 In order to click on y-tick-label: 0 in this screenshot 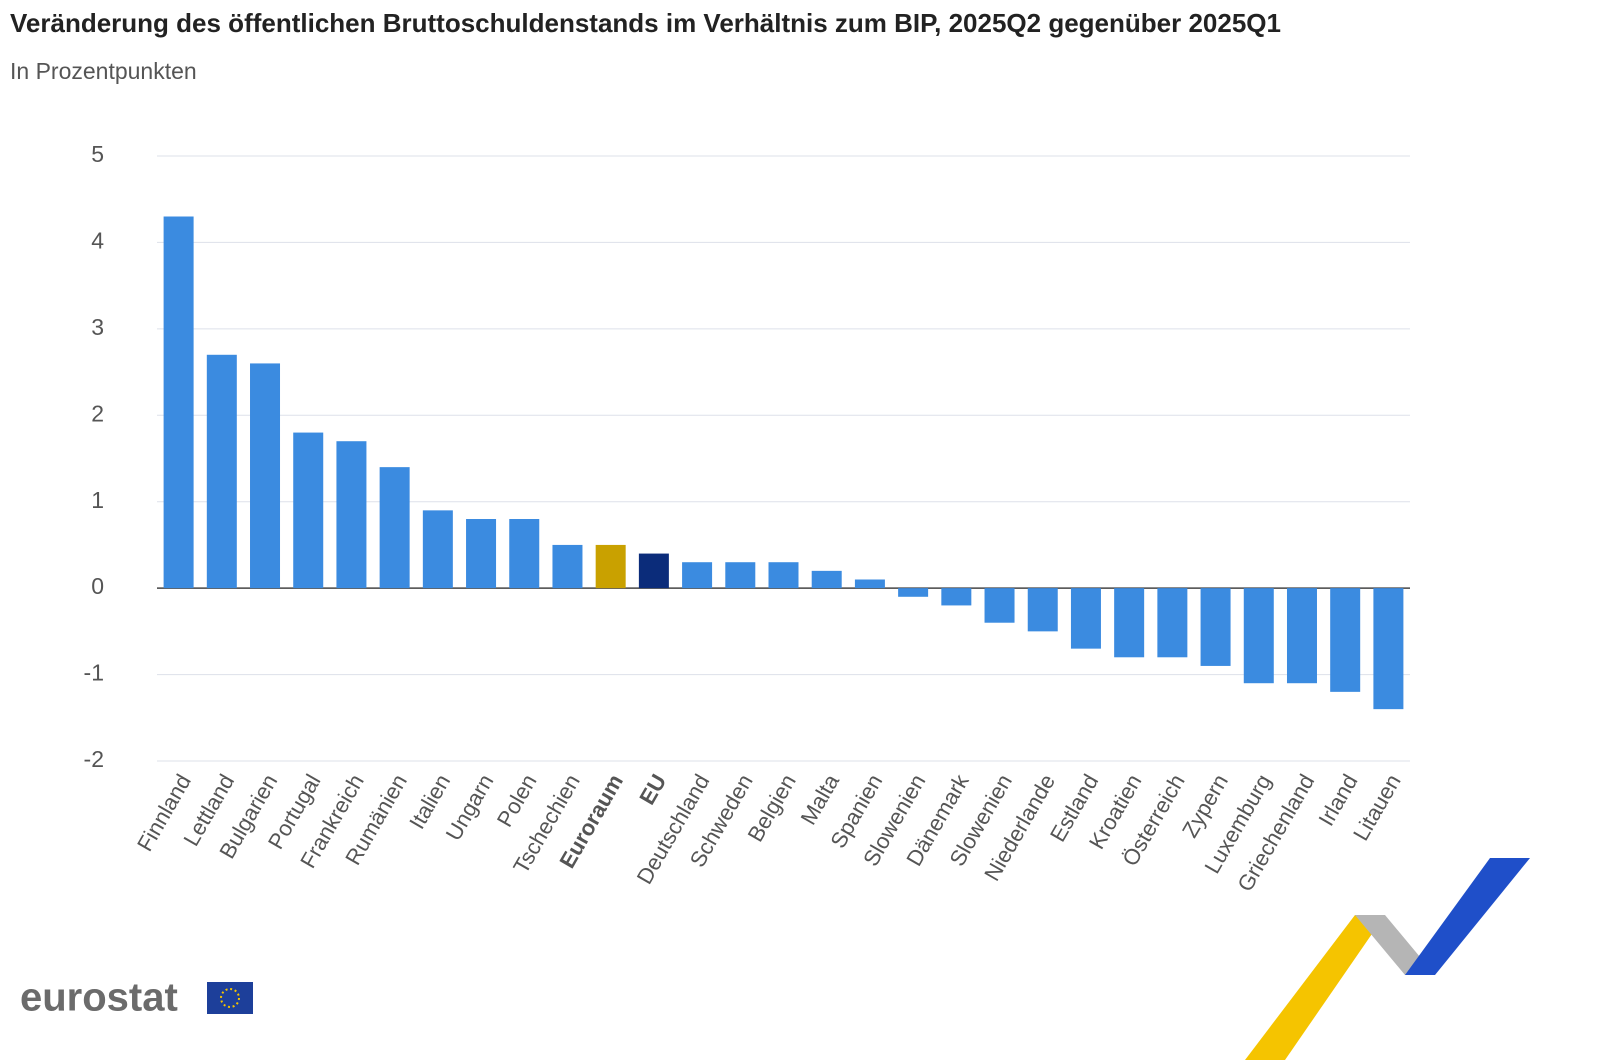, I will do `click(97, 586)`.